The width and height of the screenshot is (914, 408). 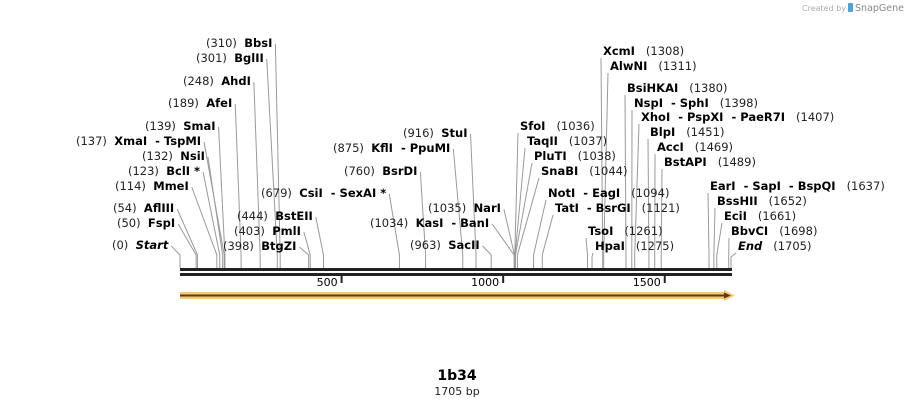 What do you see at coordinates (457, 376) in the screenshot?
I see `sequence-name: 1b34` at bounding box center [457, 376].